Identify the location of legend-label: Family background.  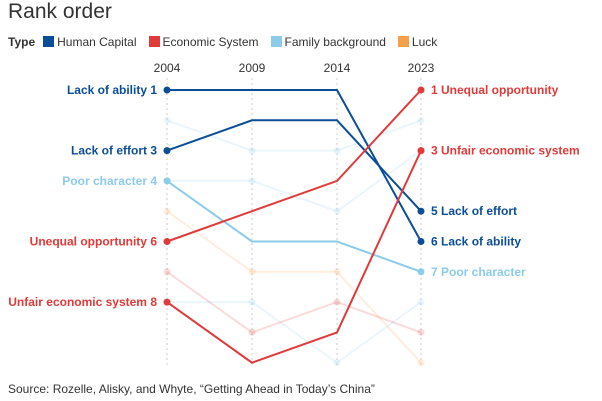
(335, 42).